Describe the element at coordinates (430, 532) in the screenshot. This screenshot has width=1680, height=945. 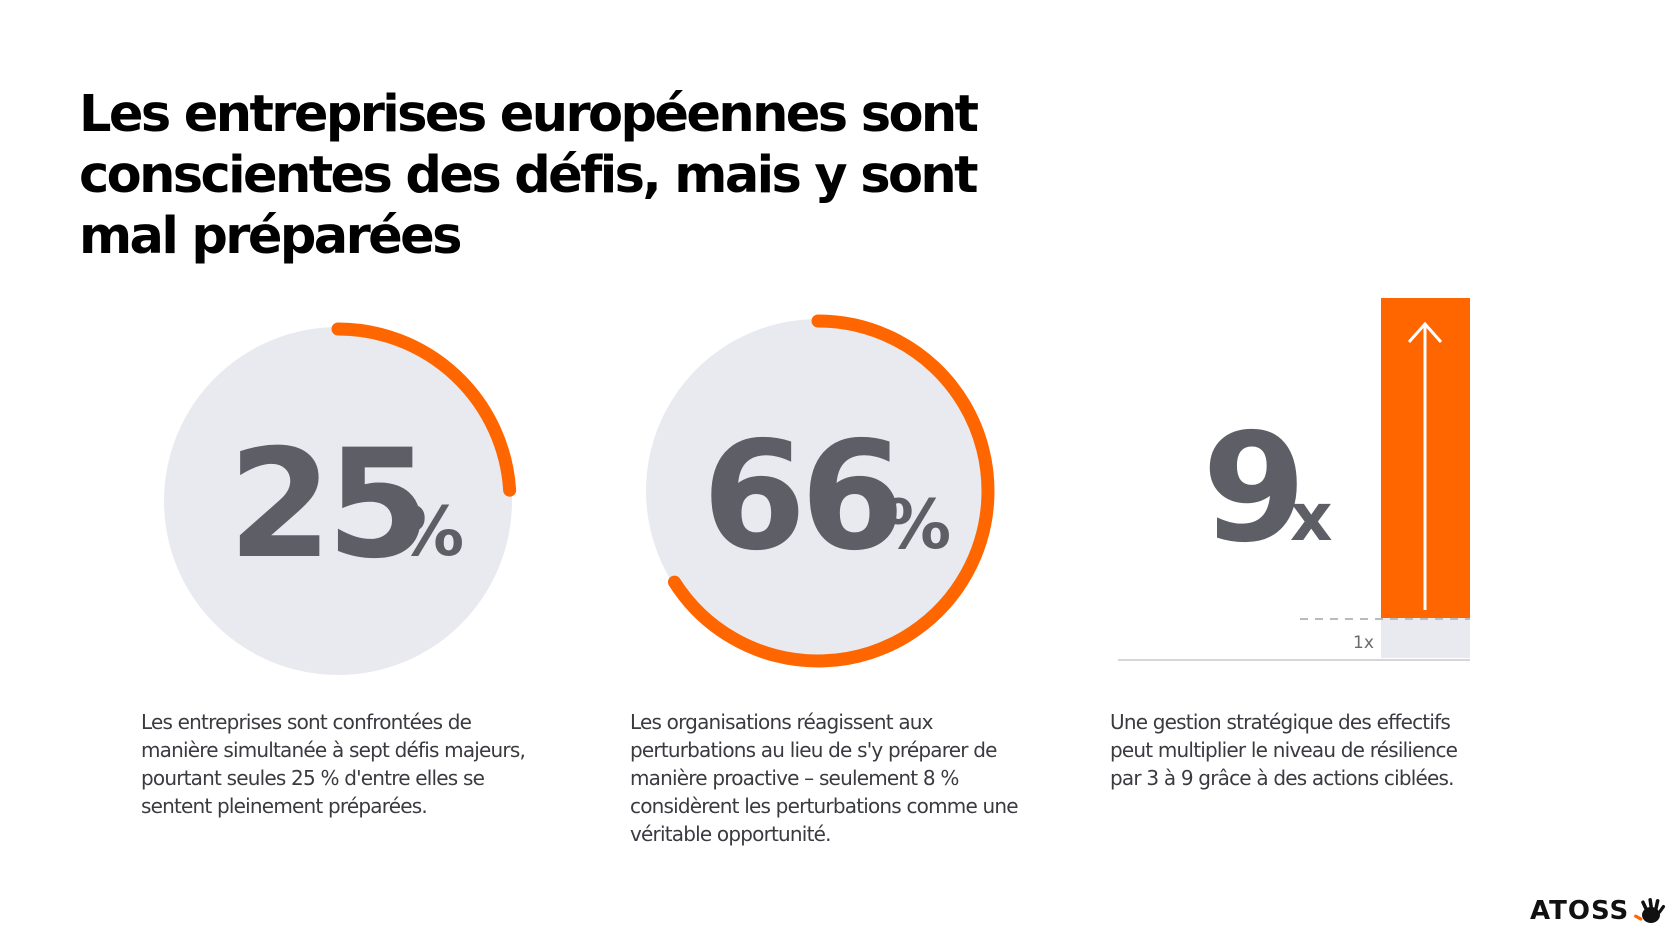
I see `stat-25-unit: %` at that location.